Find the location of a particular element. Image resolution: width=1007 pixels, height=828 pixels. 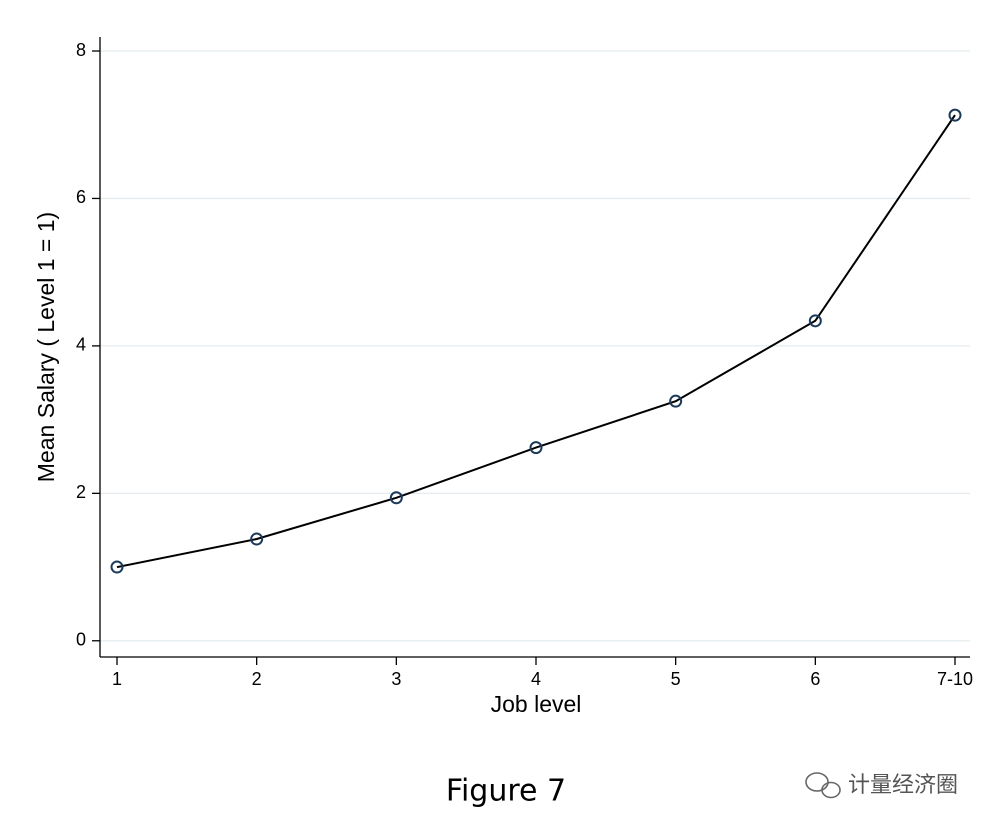

x-axis-title: Job level is located at coordinates (536, 704).